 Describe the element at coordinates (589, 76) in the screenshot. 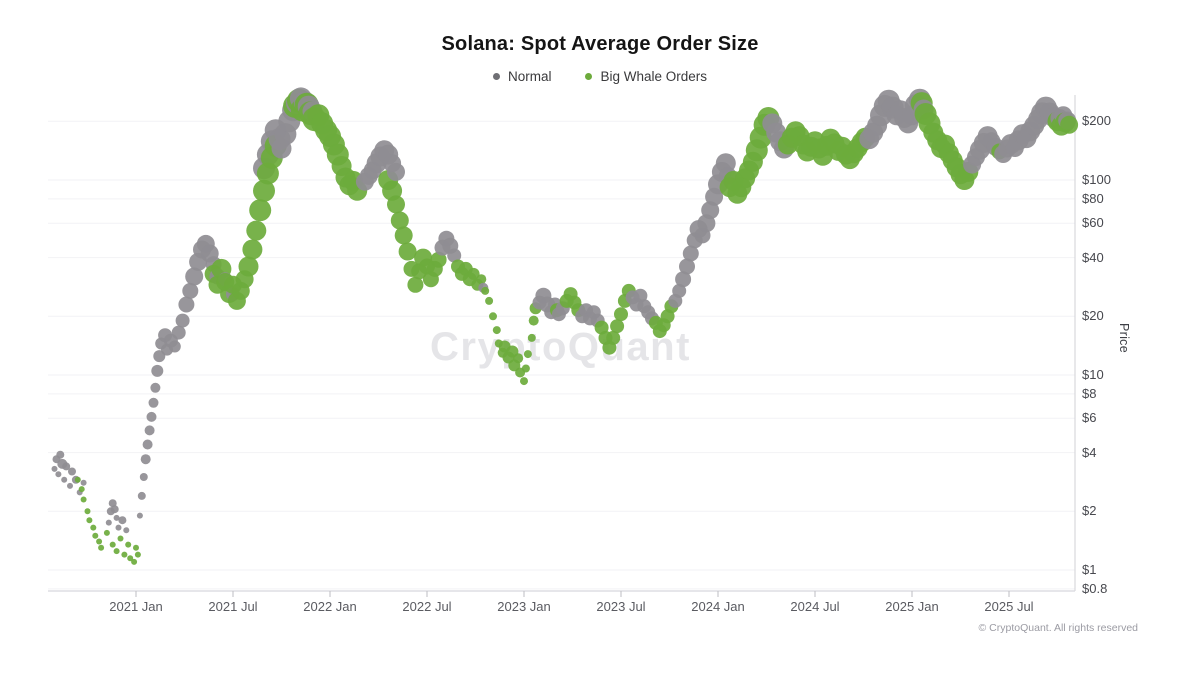

I see `whale-series-swatch-icon` at that location.